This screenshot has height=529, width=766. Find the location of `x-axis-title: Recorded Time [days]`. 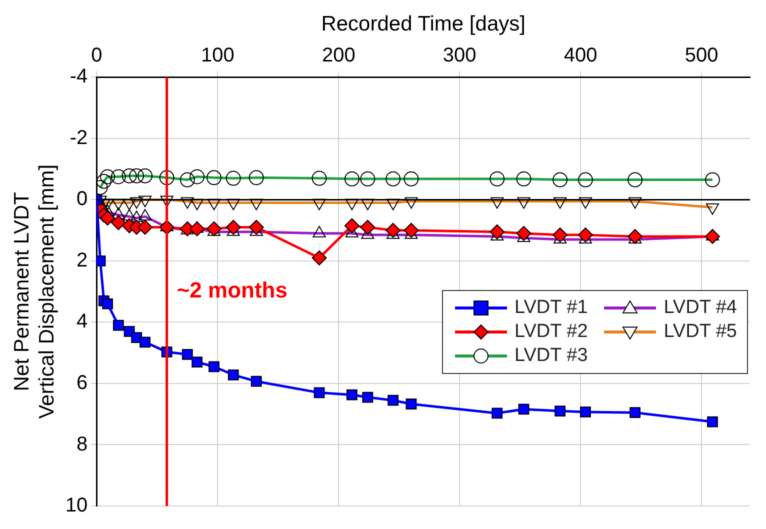

x-axis-title: Recorded Time [days] is located at coordinates (423, 24).